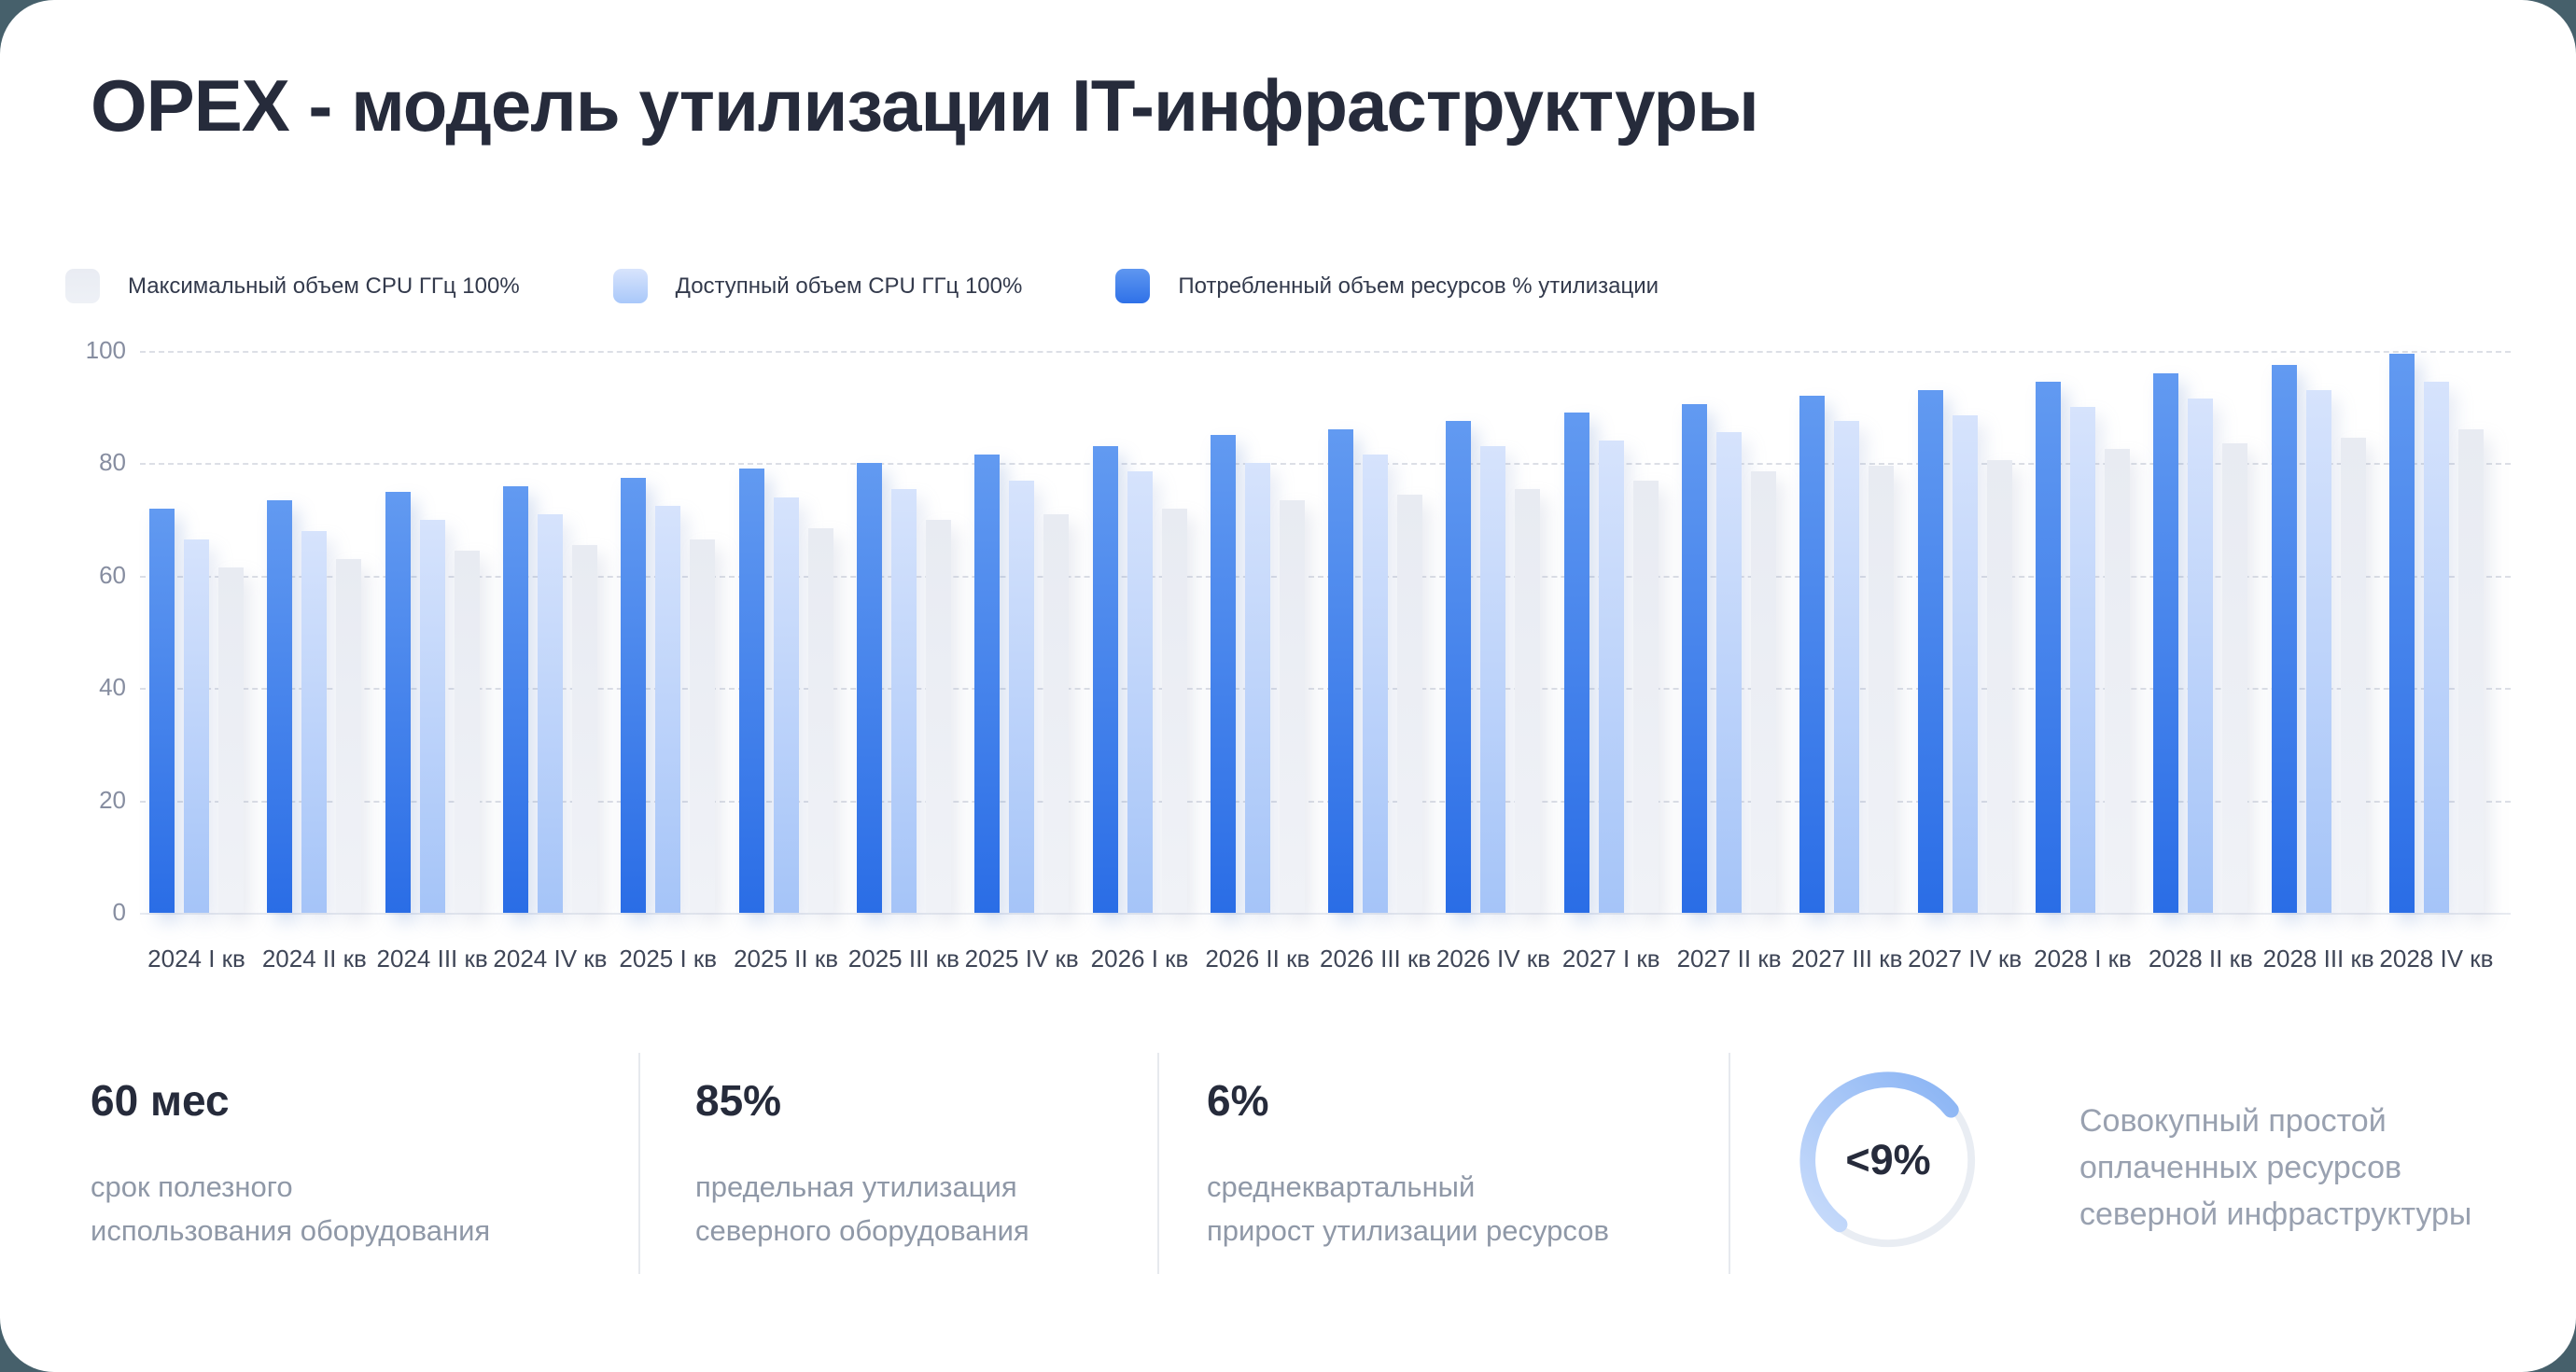 Image resolution: width=2576 pixels, height=1372 pixels. What do you see at coordinates (432, 716) in the screenshot?
I see `bar-av-2024 III кв` at bounding box center [432, 716].